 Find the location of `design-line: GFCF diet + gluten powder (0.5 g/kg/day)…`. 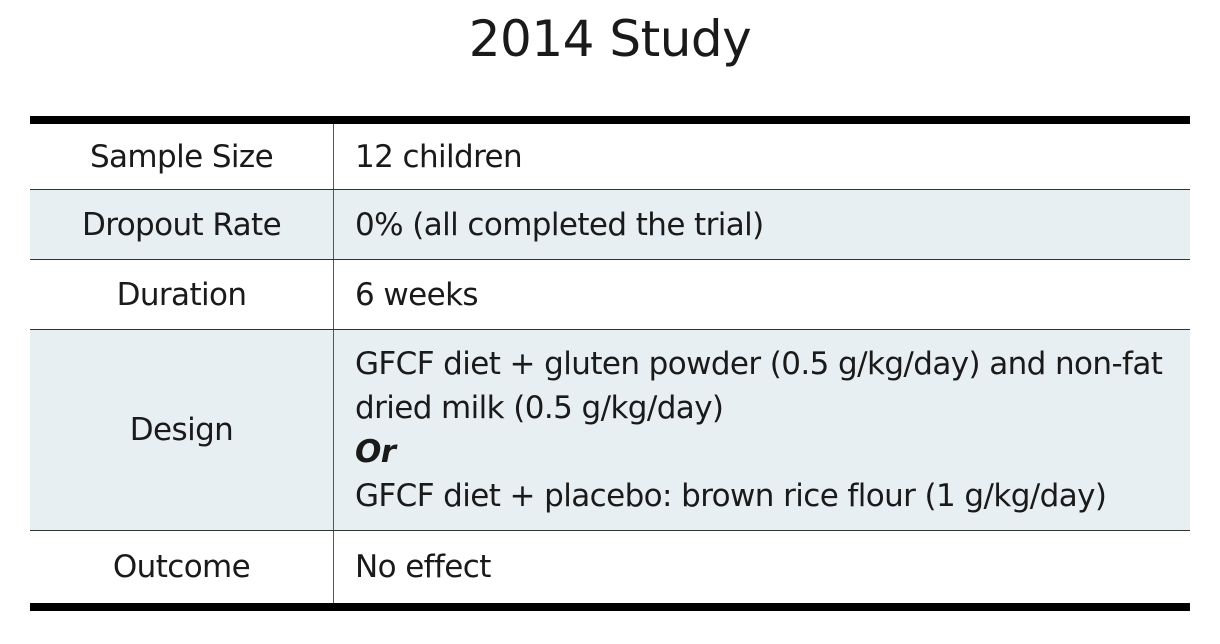

design-line: GFCF diet + gluten powder (0.5 g/kg/day)… is located at coordinates (759, 364).